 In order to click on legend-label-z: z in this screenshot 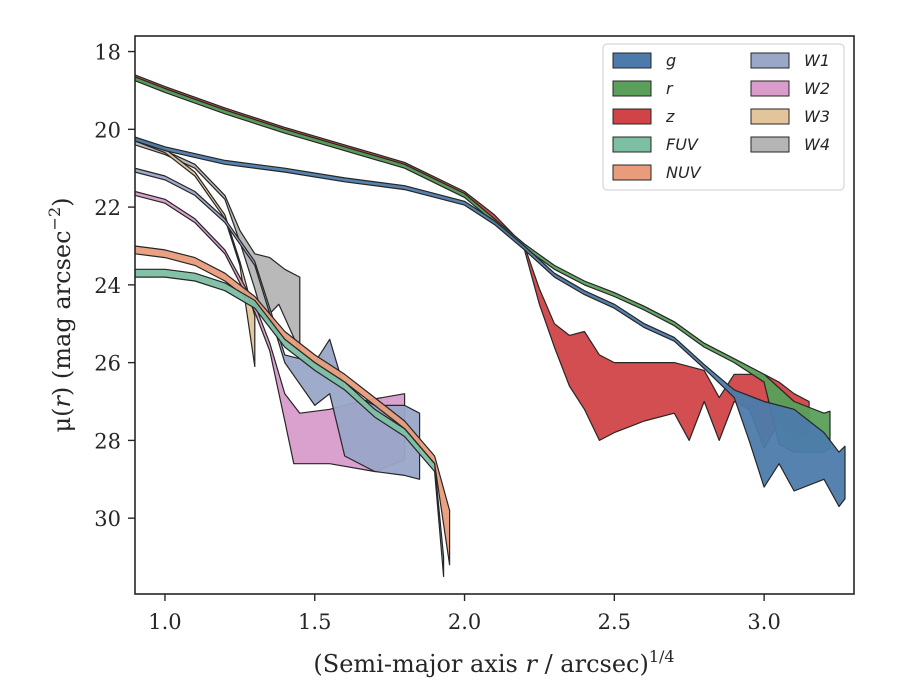, I will do `click(670, 116)`.